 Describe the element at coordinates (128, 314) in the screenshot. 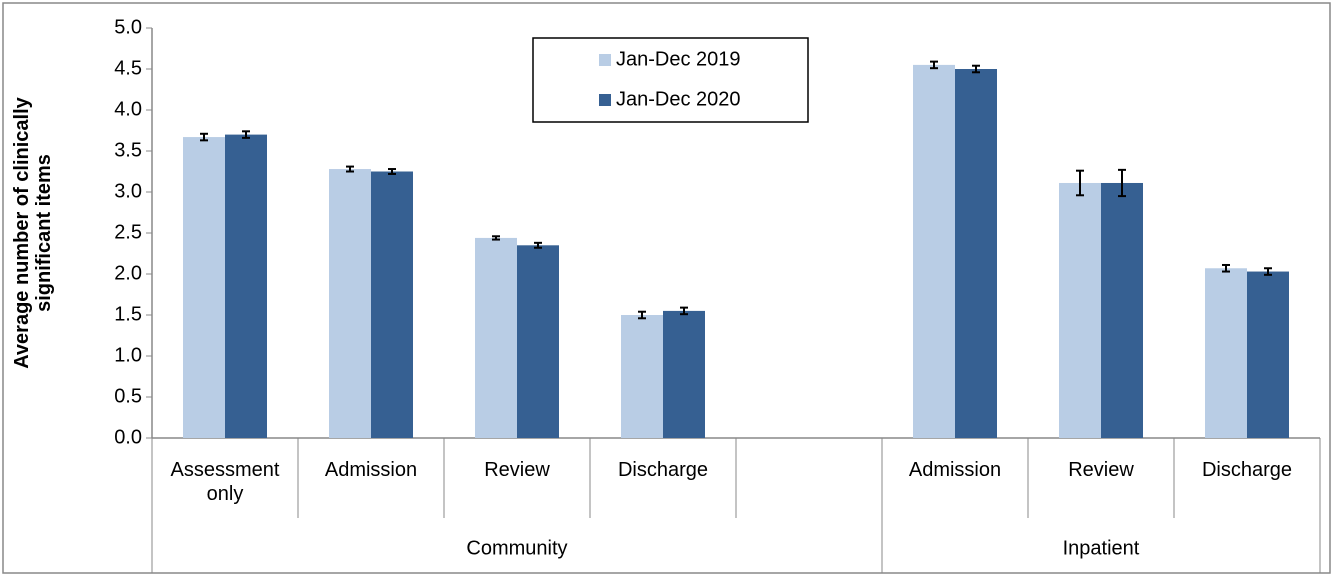

I see `y-tick-label: 1.5` at that location.